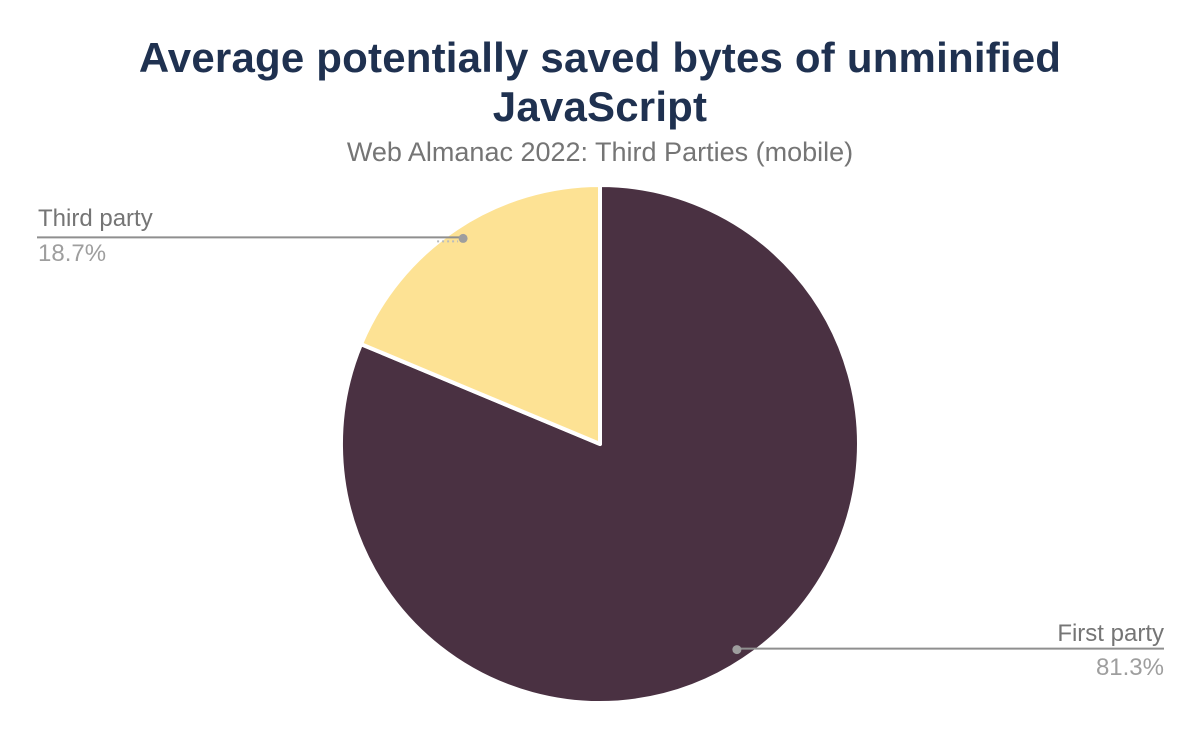 The image size is (1200, 742). What do you see at coordinates (1129, 667) in the screenshot?
I see `slice-percent-first-party: 81.3%` at bounding box center [1129, 667].